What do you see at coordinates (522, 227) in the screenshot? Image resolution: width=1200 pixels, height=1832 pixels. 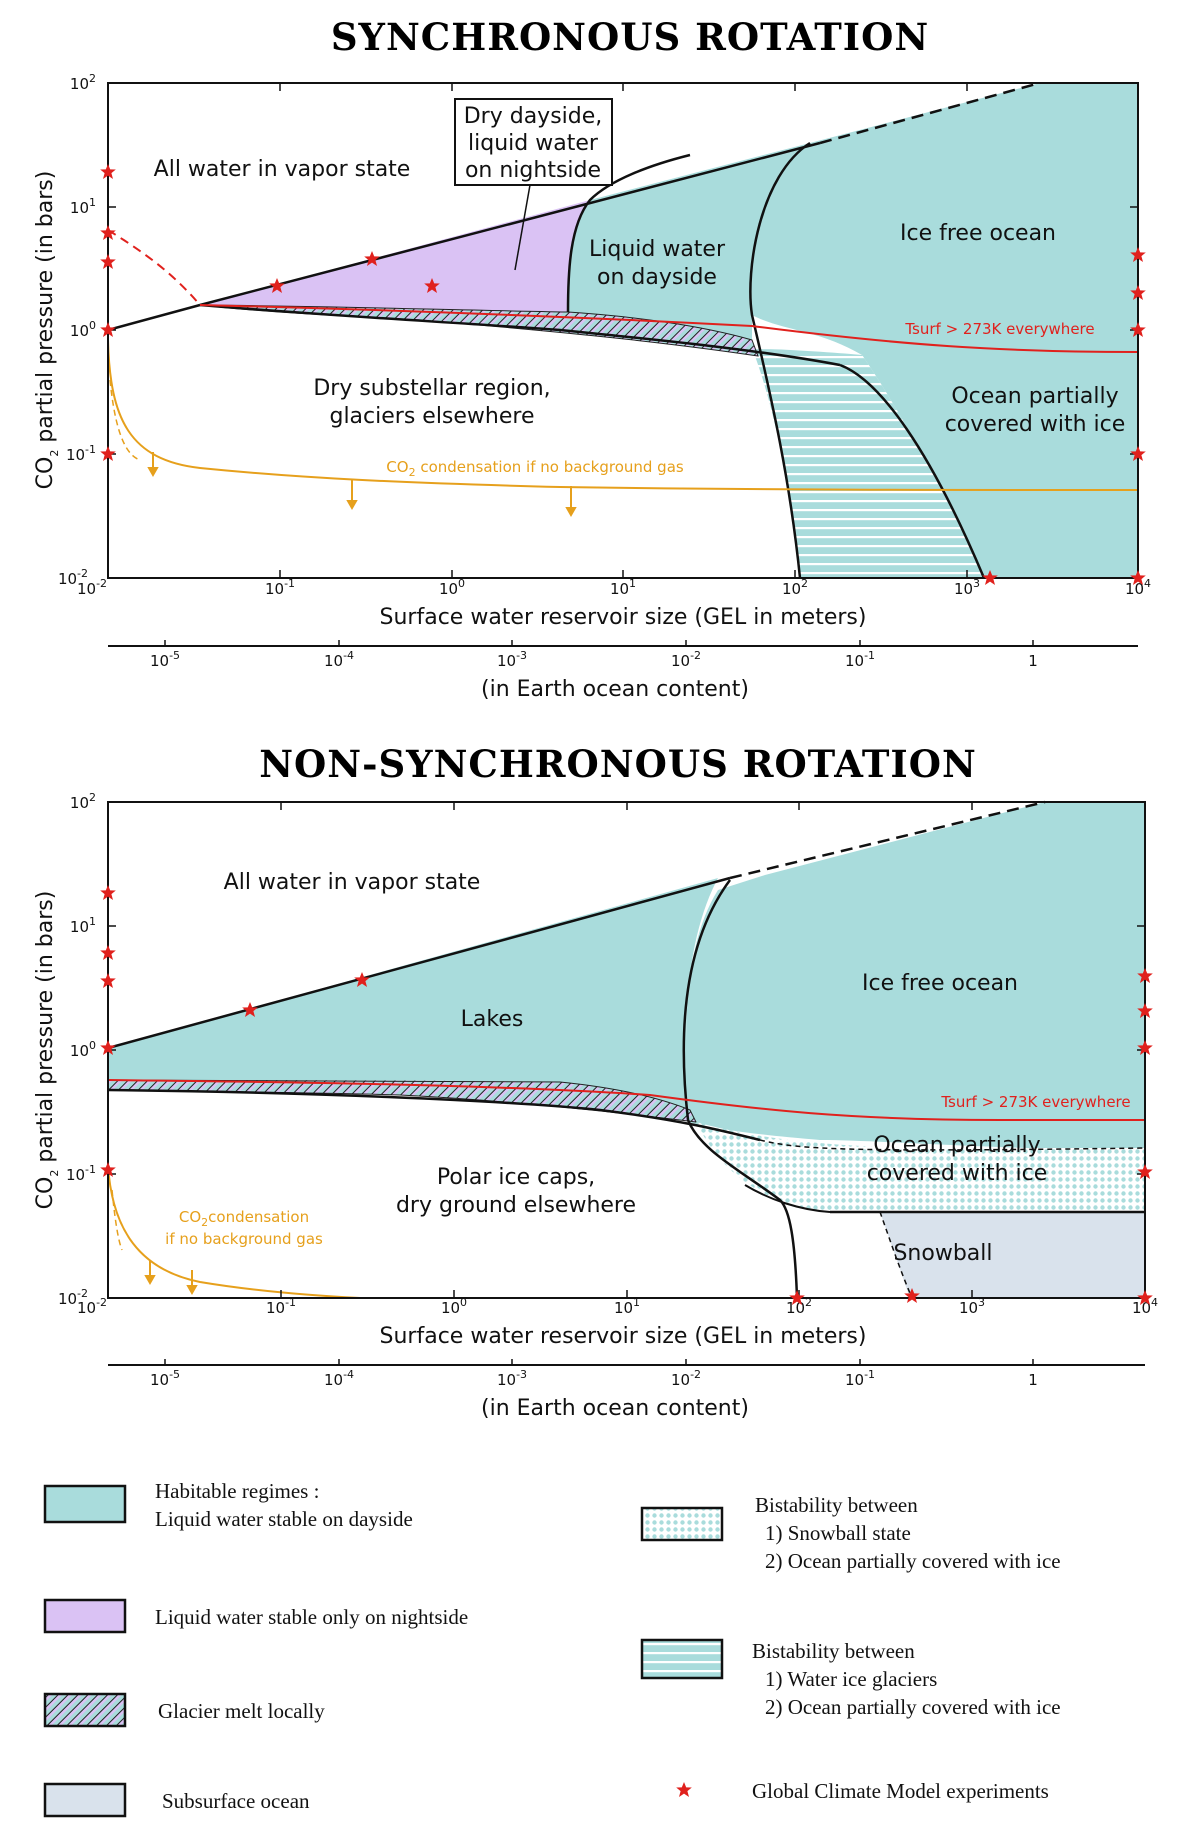 I see `callout-pointer` at bounding box center [522, 227].